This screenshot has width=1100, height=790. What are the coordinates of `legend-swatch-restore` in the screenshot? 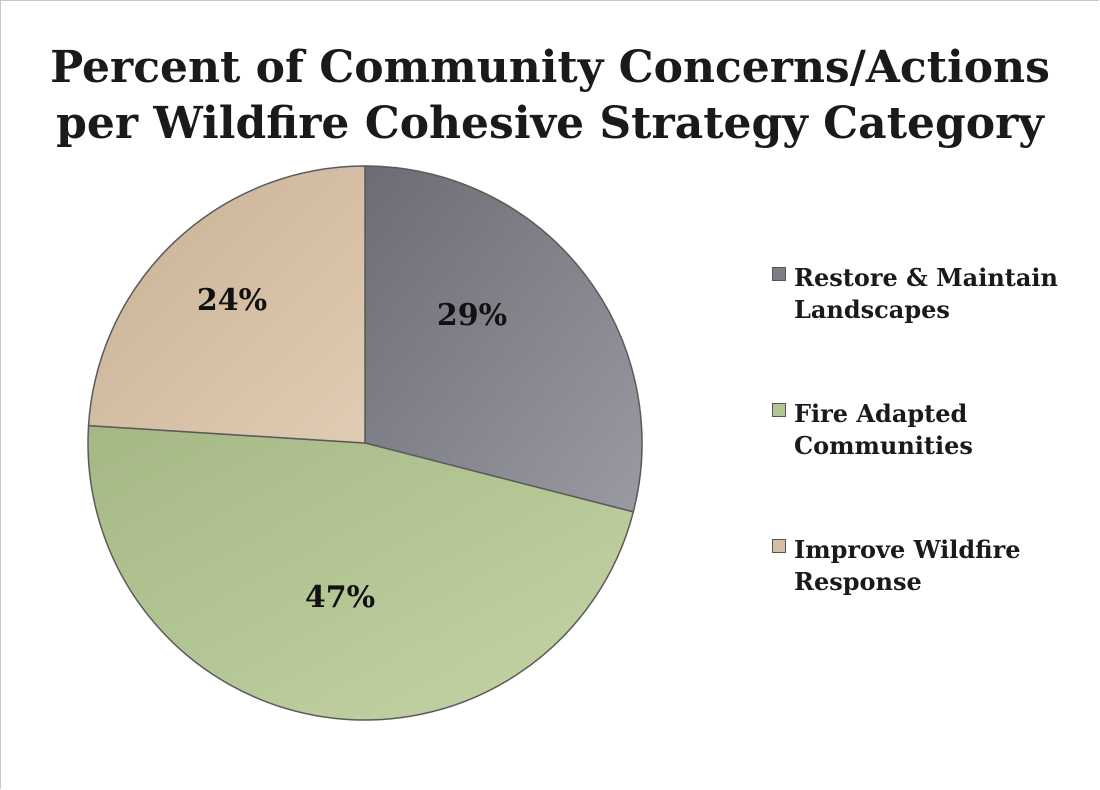 It's located at (779, 274).